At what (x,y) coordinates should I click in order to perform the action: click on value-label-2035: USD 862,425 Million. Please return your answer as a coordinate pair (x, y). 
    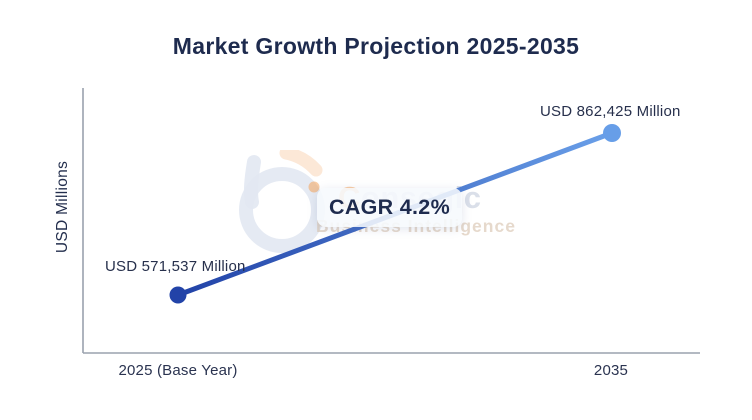
    Looking at the image, I should click on (610, 111).